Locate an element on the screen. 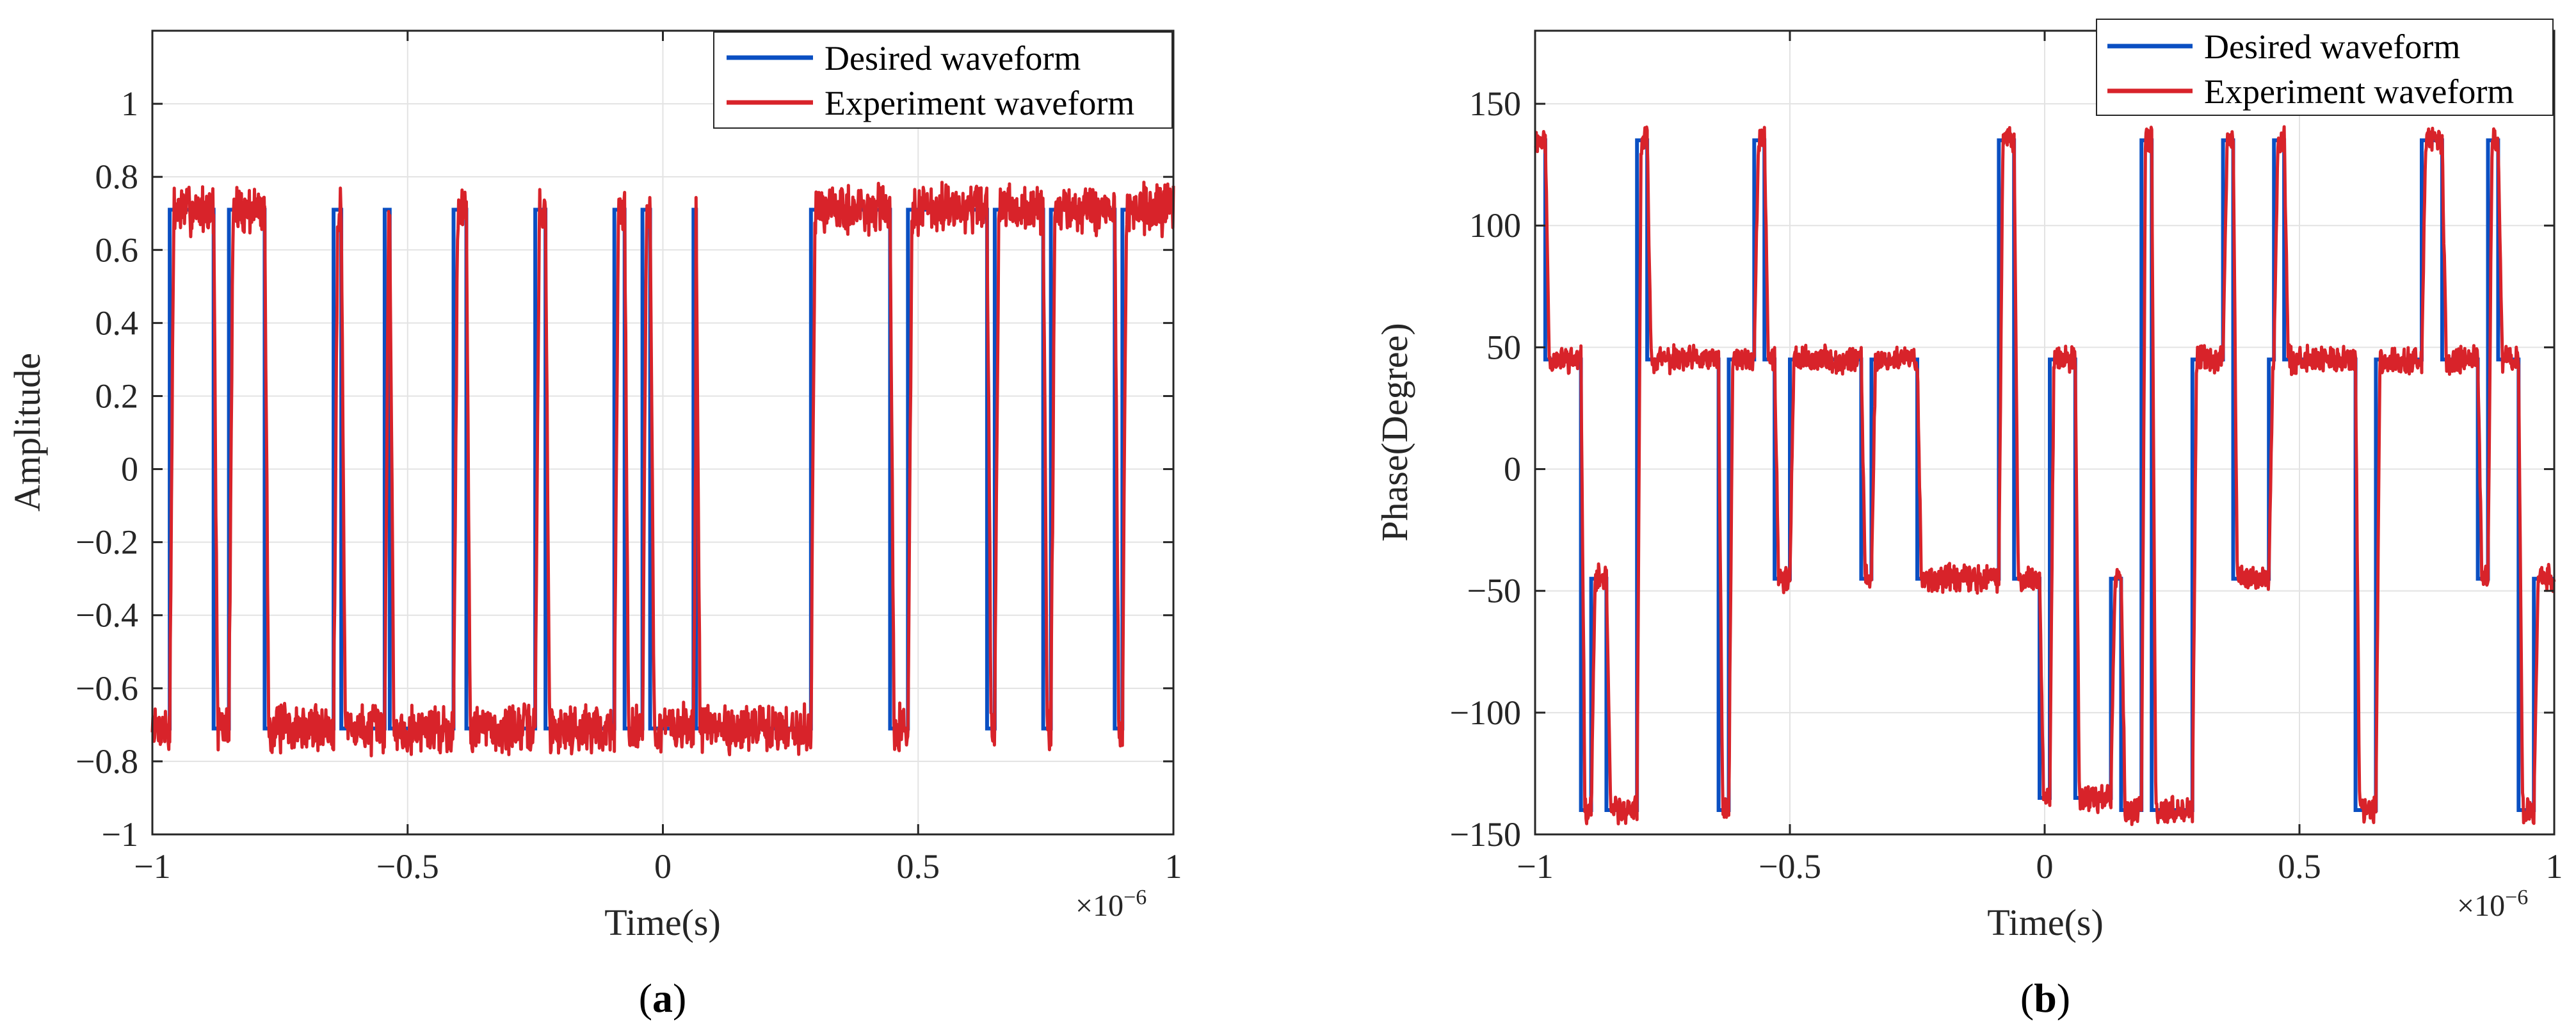 The height and width of the screenshot is (1031, 2576). y-tick-label: −0.6 is located at coordinates (107, 688).